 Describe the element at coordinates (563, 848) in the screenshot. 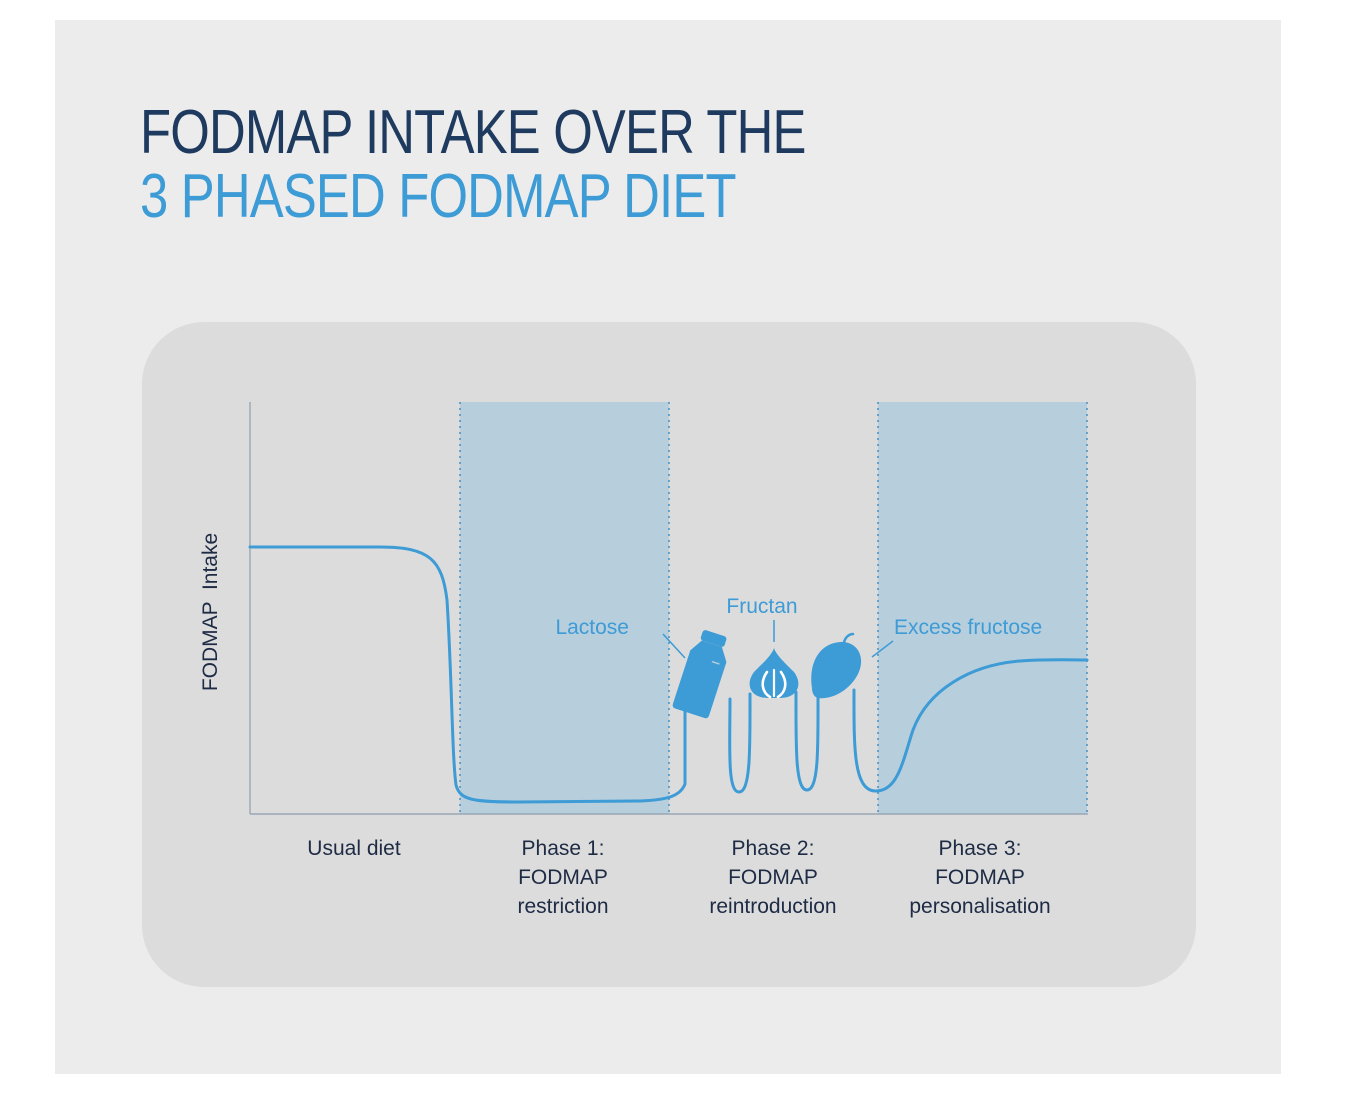

I see `phase-label-line: Phase 1:` at that location.